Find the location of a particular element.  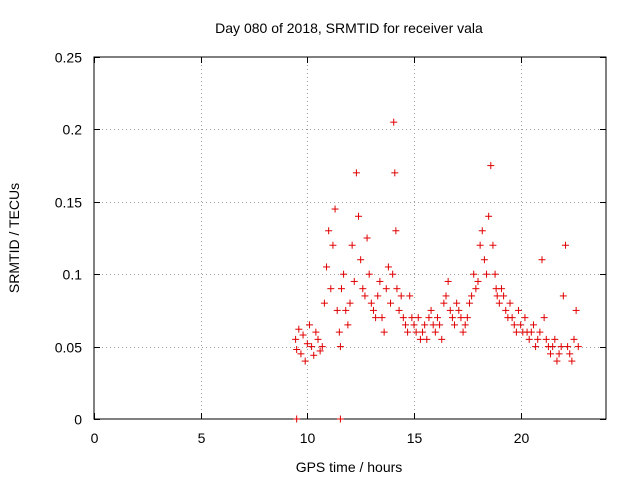

y-axis-label: SRMTID / TECUs is located at coordinates (14, 238).